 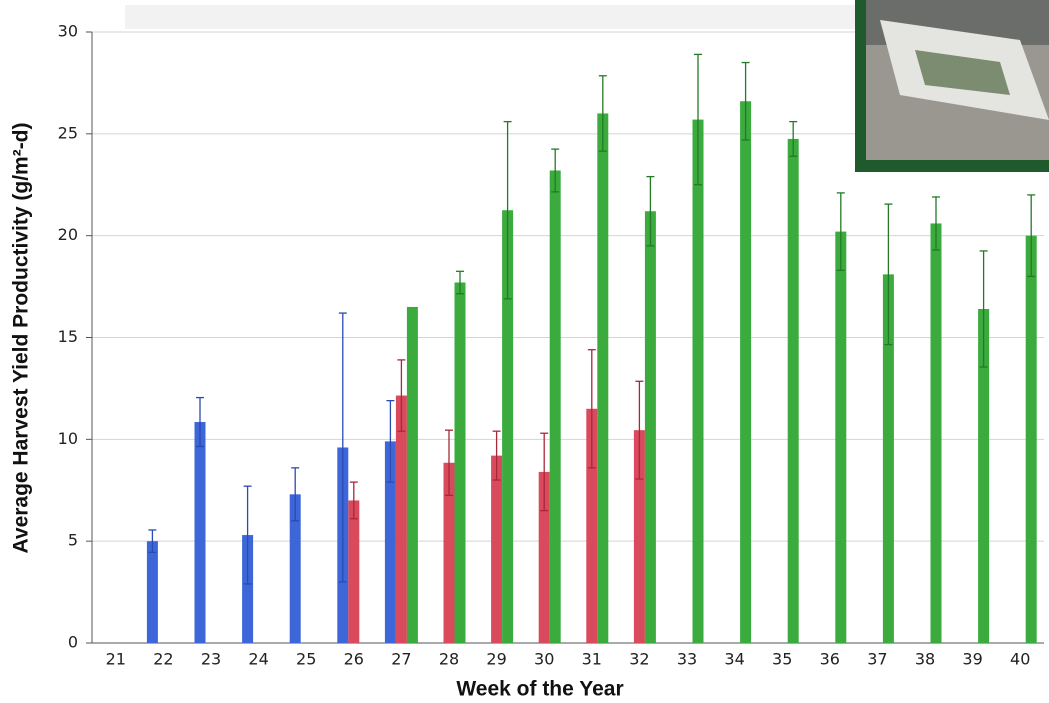 What do you see at coordinates (782, 659) in the screenshot?
I see `x-tick-label: 35` at bounding box center [782, 659].